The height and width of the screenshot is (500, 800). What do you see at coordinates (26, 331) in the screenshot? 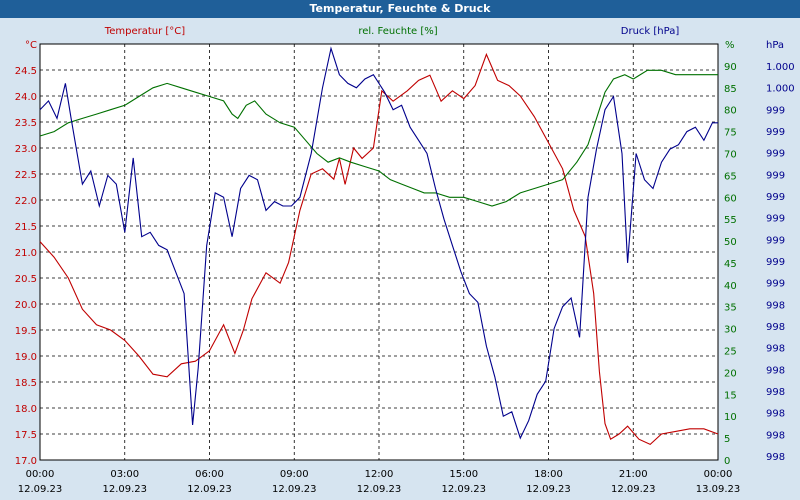
I see `temperature-tick-label: 19.5` at bounding box center [26, 331].